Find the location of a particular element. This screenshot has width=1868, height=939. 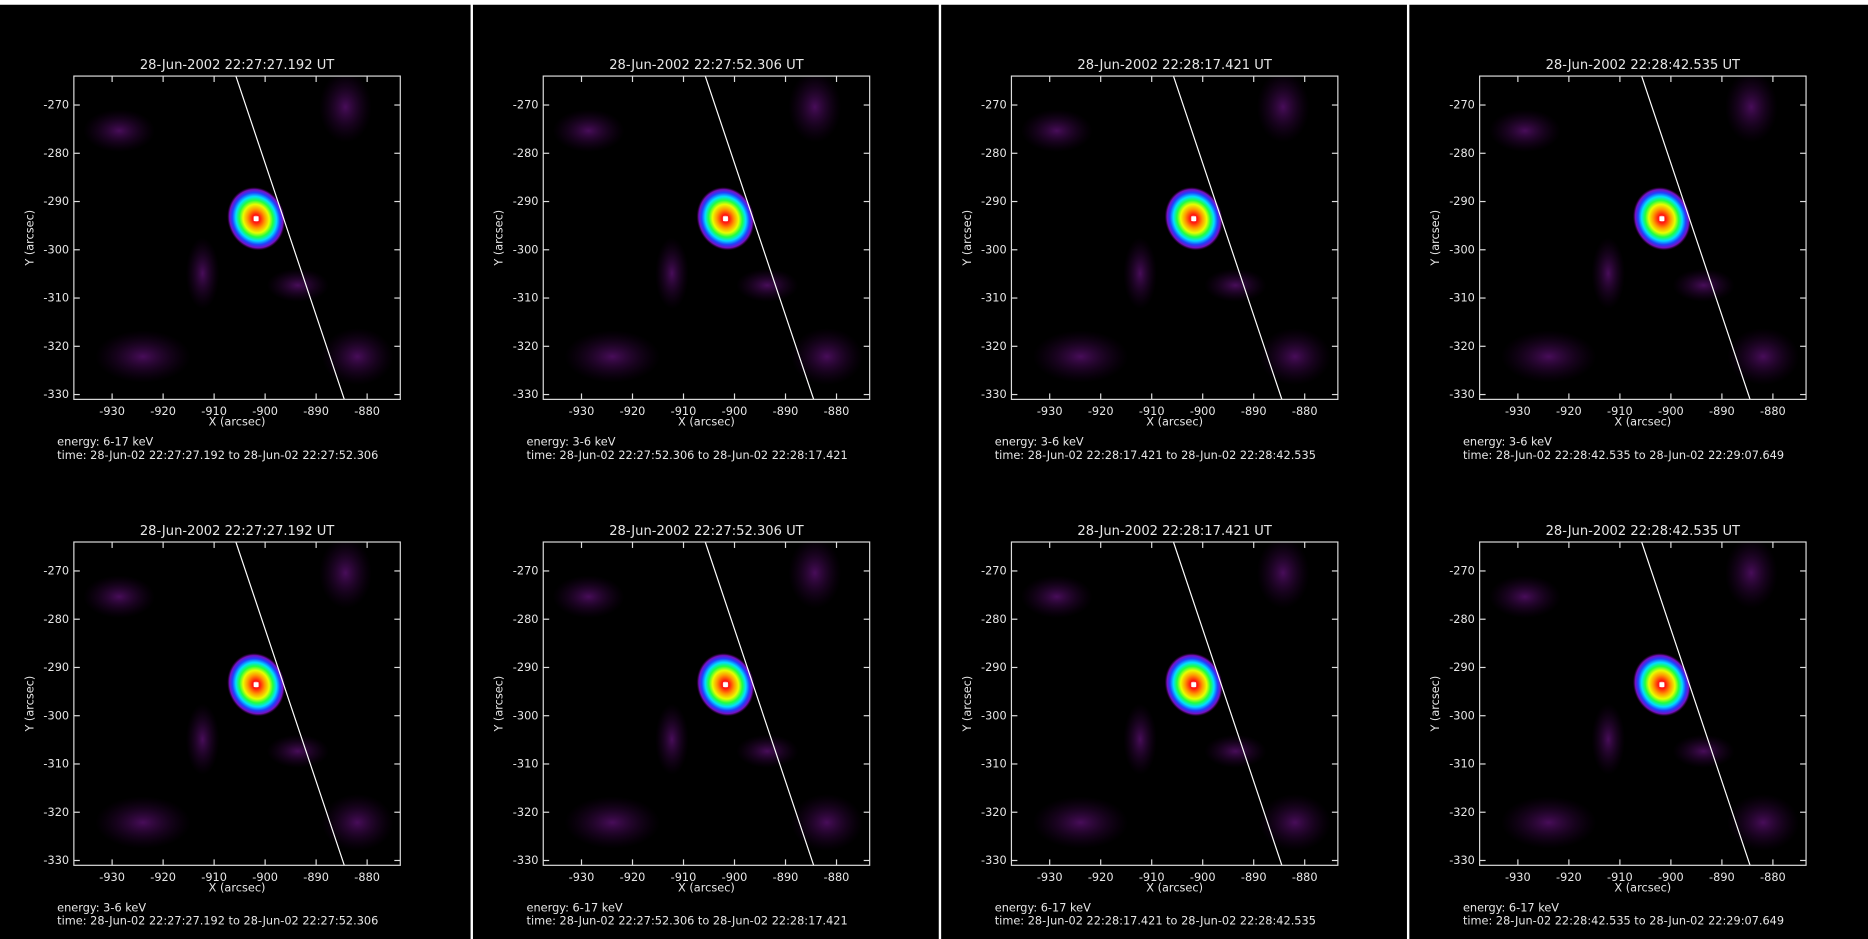

y-tick-label: -290 is located at coordinates (1462, 667).